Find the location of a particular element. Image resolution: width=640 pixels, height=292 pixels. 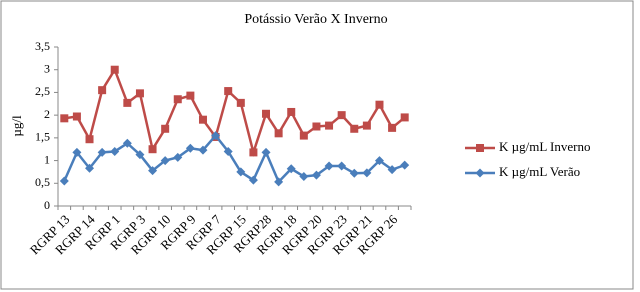

y-tick-label: 0 is located at coordinates (47, 205).